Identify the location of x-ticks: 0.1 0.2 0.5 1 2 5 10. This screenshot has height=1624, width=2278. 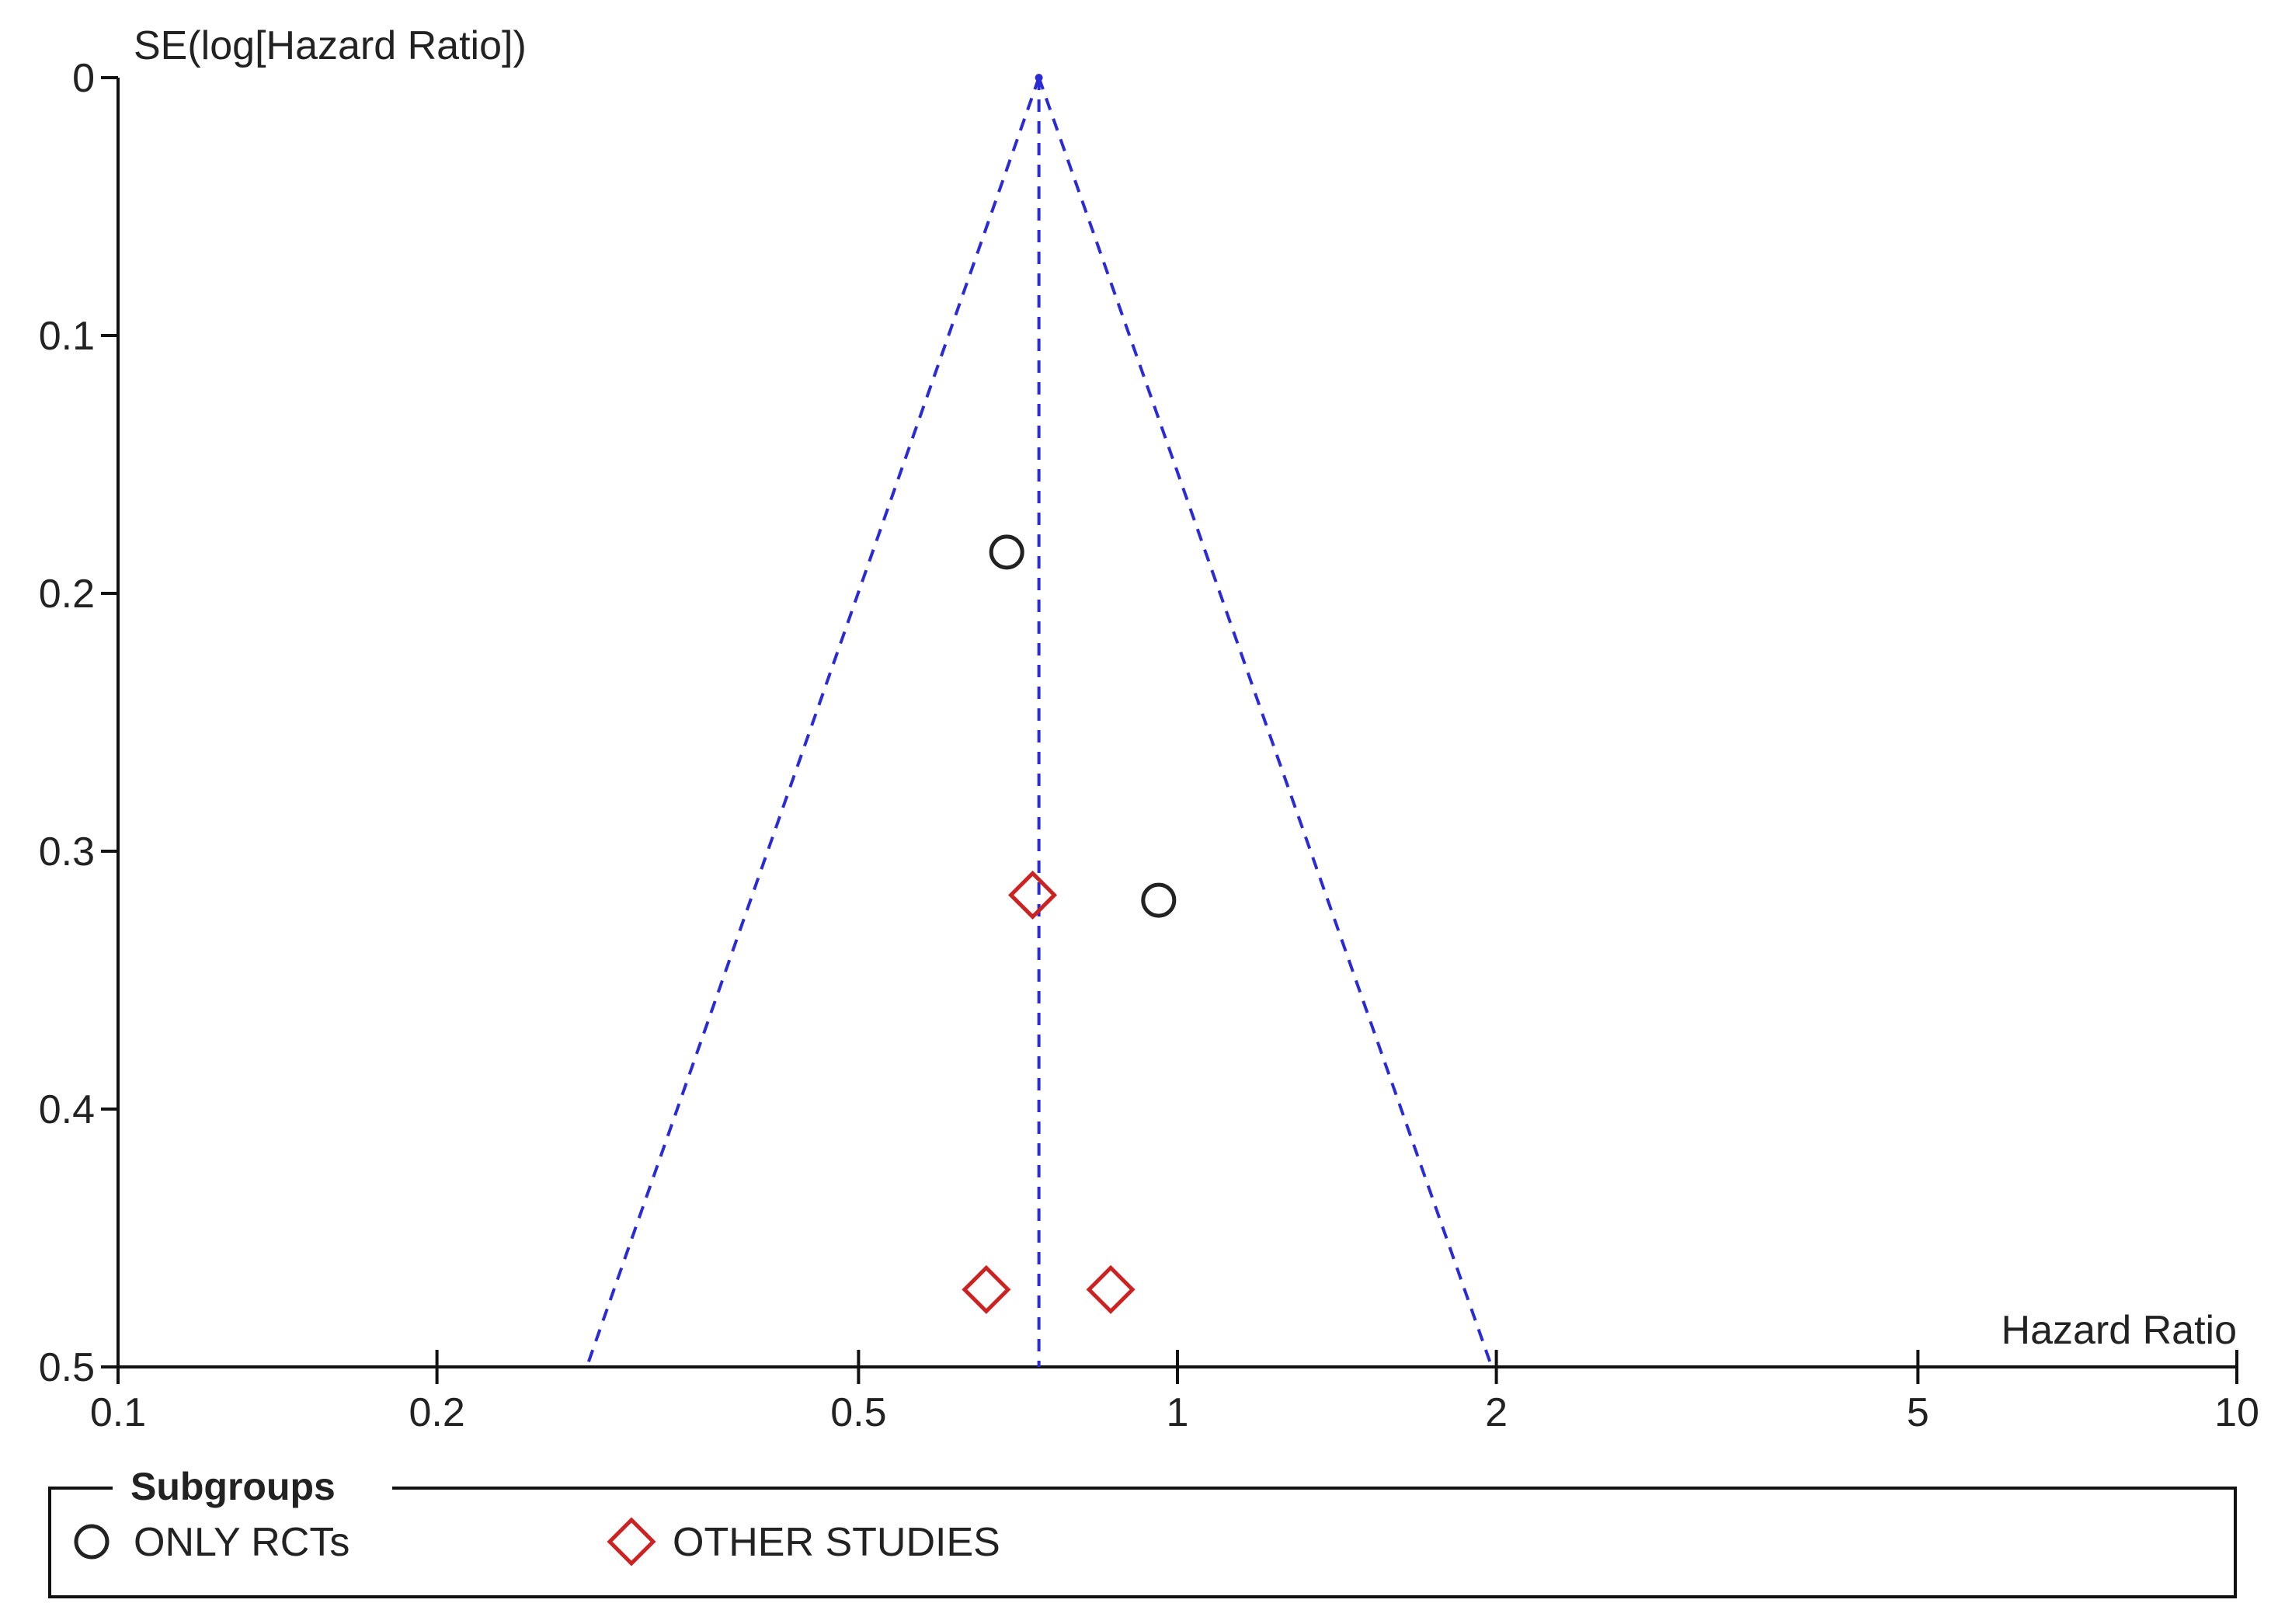
(1174, 1392).